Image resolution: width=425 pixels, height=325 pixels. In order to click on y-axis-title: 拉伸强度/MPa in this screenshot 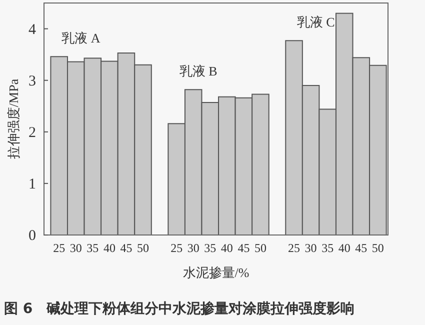, I will do `click(13, 119)`.